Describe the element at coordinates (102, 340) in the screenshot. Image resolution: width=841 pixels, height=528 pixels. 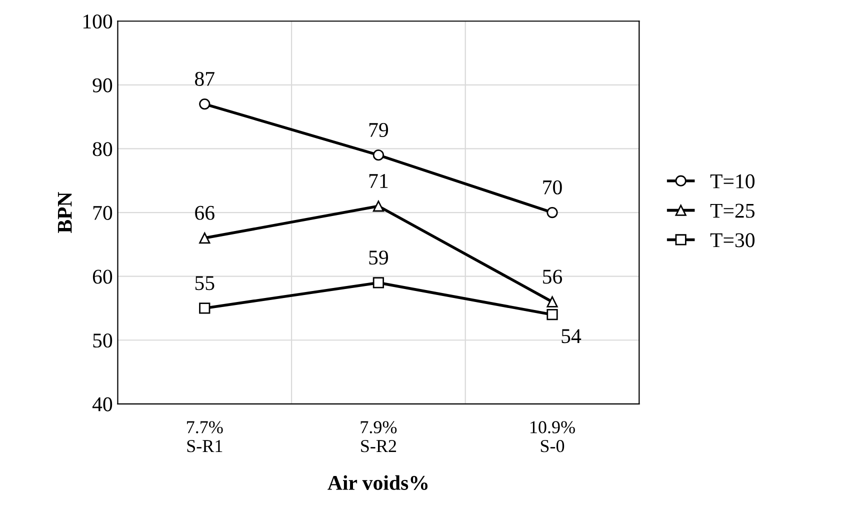
I see `y-tick-label: 50` at that location.